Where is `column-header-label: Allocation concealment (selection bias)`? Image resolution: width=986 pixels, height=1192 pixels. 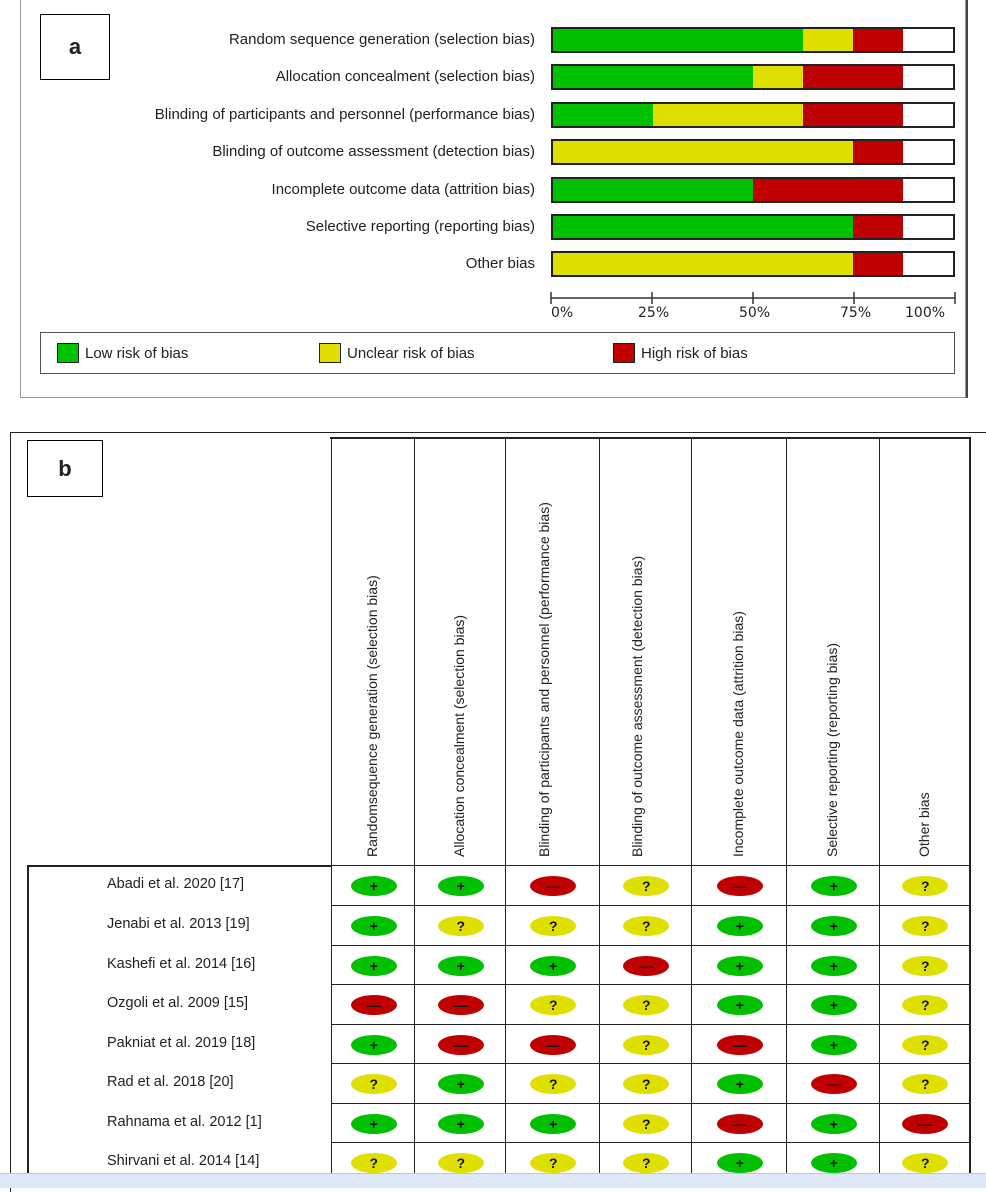 column-header-label: Allocation concealment (selection bias) is located at coordinates (459, 735).